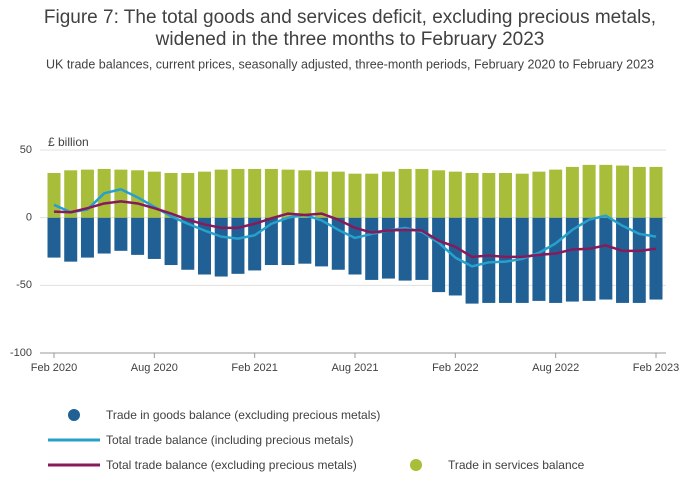  I want to click on y-tick-label: -100, so click(21, 353).